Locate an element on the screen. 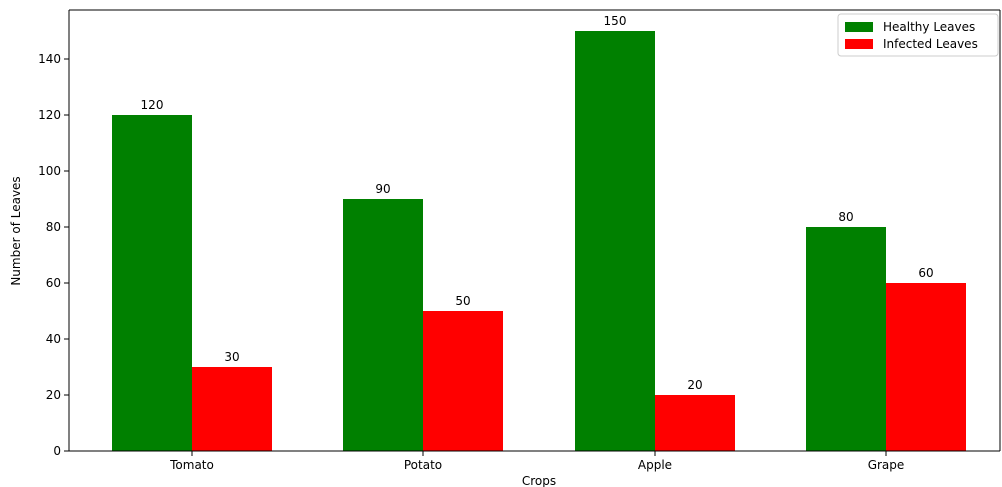 This screenshot has width=1002, height=487. value-label-infected-leaves-apple: 20 is located at coordinates (694, 385).